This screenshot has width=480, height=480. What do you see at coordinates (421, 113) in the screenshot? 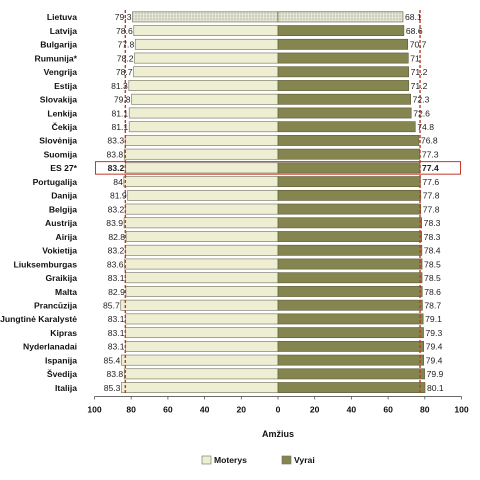
I see `value-label-vyrai: 72.6` at bounding box center [421, 113].